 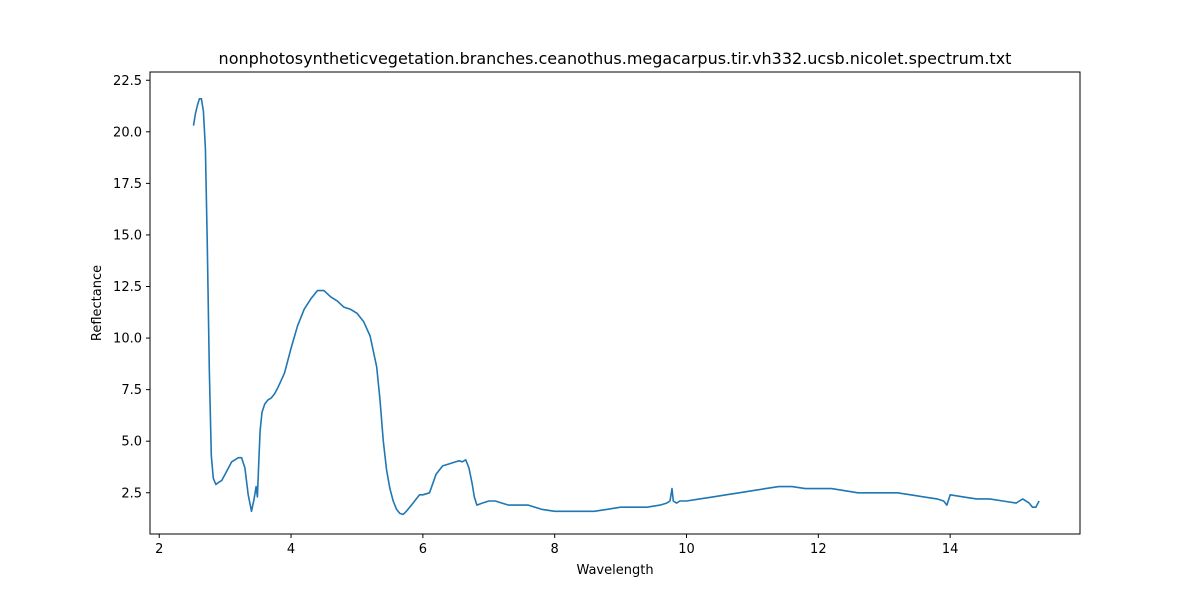 What do you see at coordinates (614, 570) in the screenshot?
I see `x-axis-label: Wavelength` at bounding box center [614, 570].